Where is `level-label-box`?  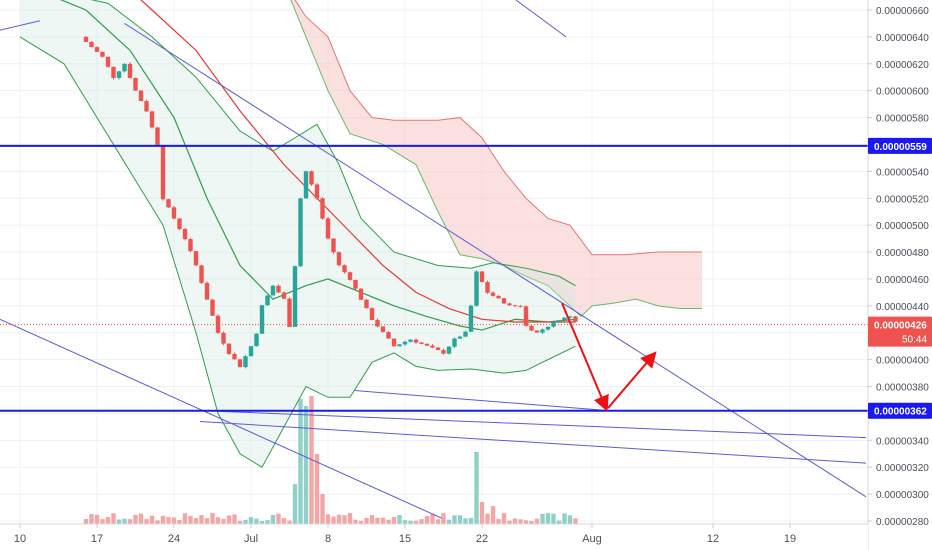 level-label-box is located at coordinates (900, 145).